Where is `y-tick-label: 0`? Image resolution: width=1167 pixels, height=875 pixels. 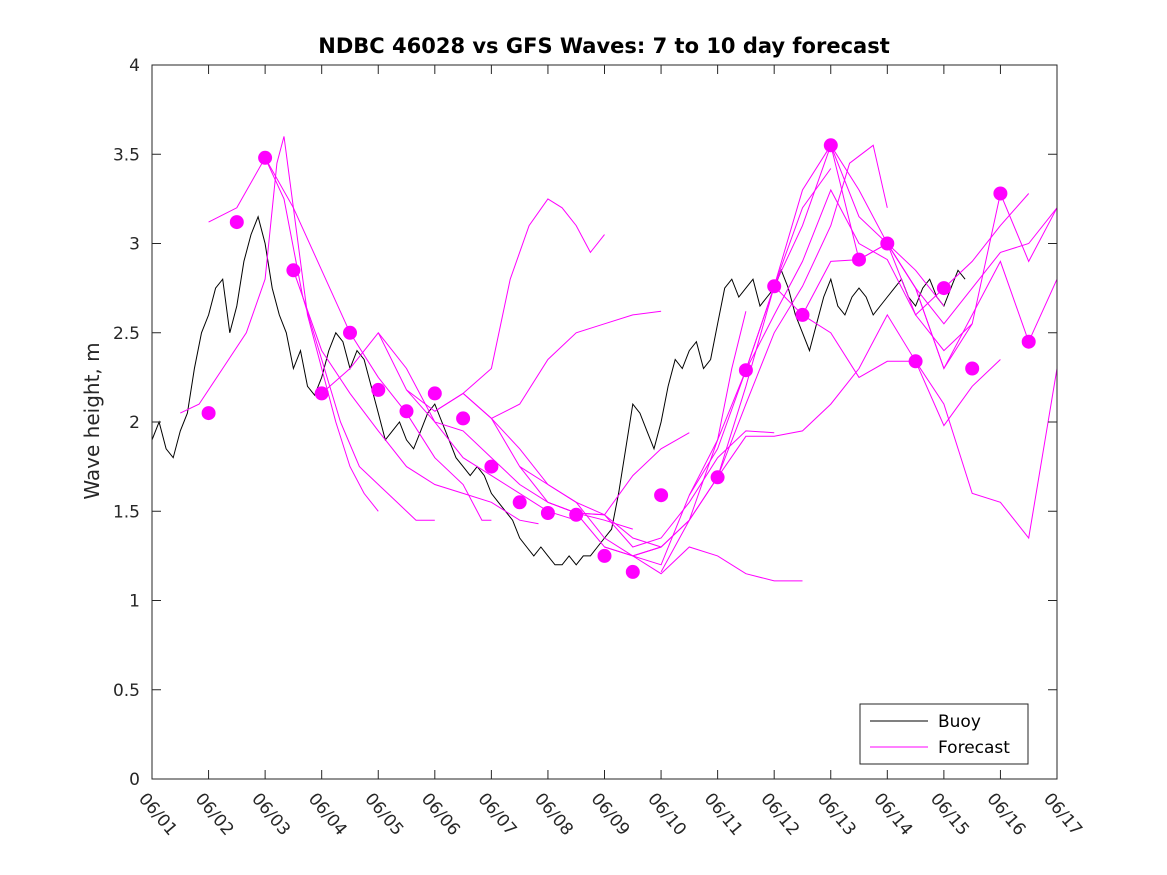
y-tick-label: 0 is located at coordinates (134, 780).